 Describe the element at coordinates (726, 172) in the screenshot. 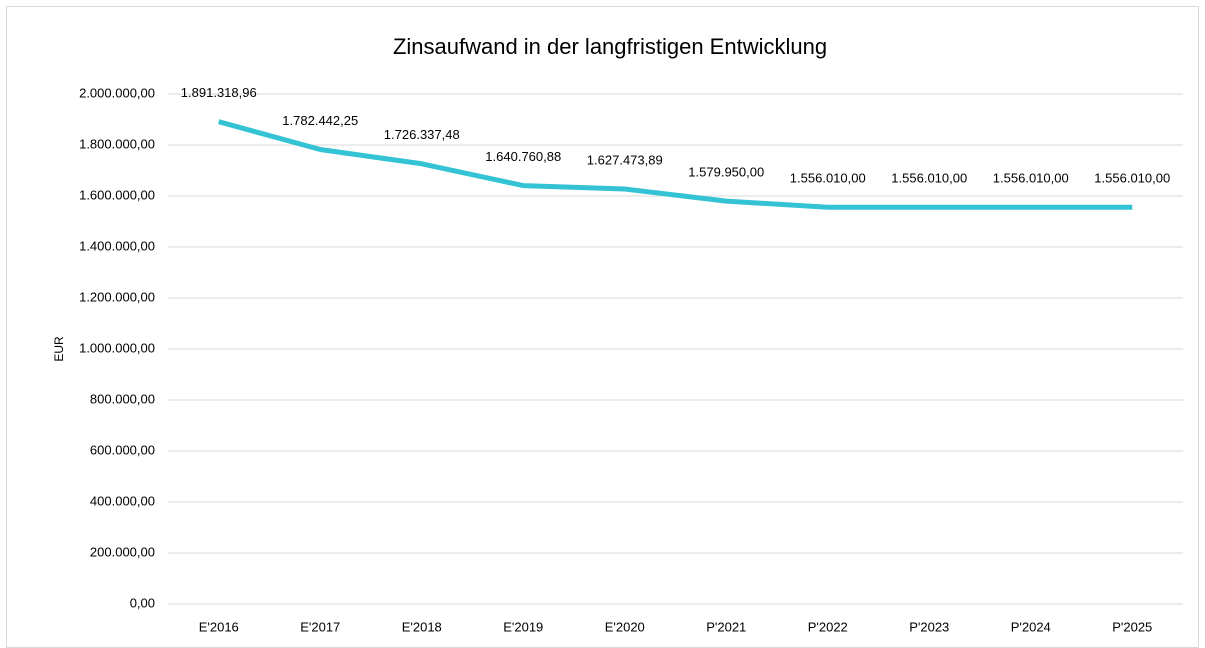

I see `data-label: 1.579.950,00` at that location.